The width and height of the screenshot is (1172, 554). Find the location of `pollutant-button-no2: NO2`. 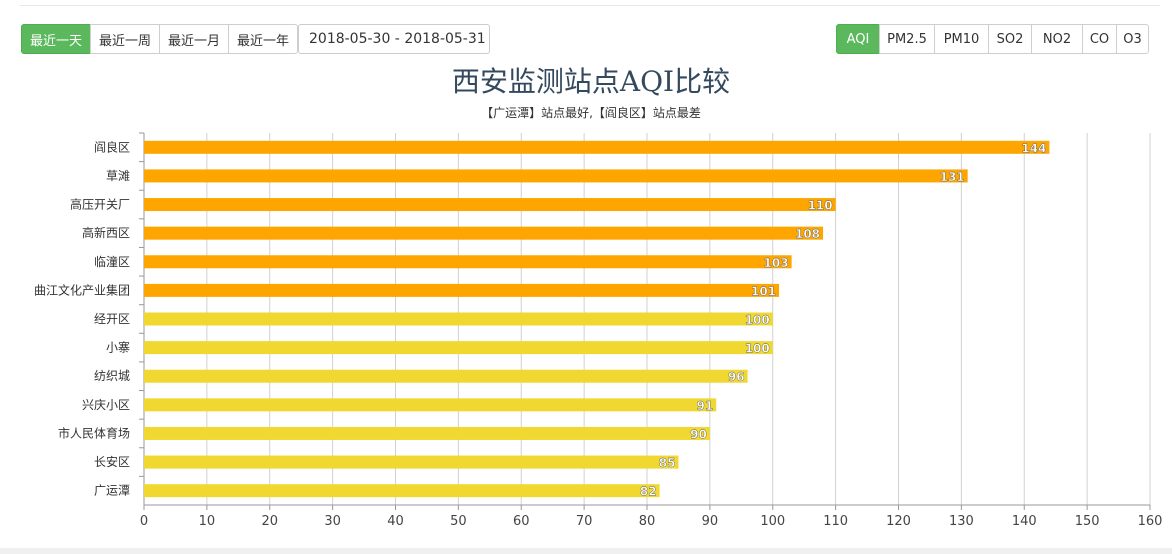

pollutant-button-no2: NO2 is located at coordinates (1057, 39).